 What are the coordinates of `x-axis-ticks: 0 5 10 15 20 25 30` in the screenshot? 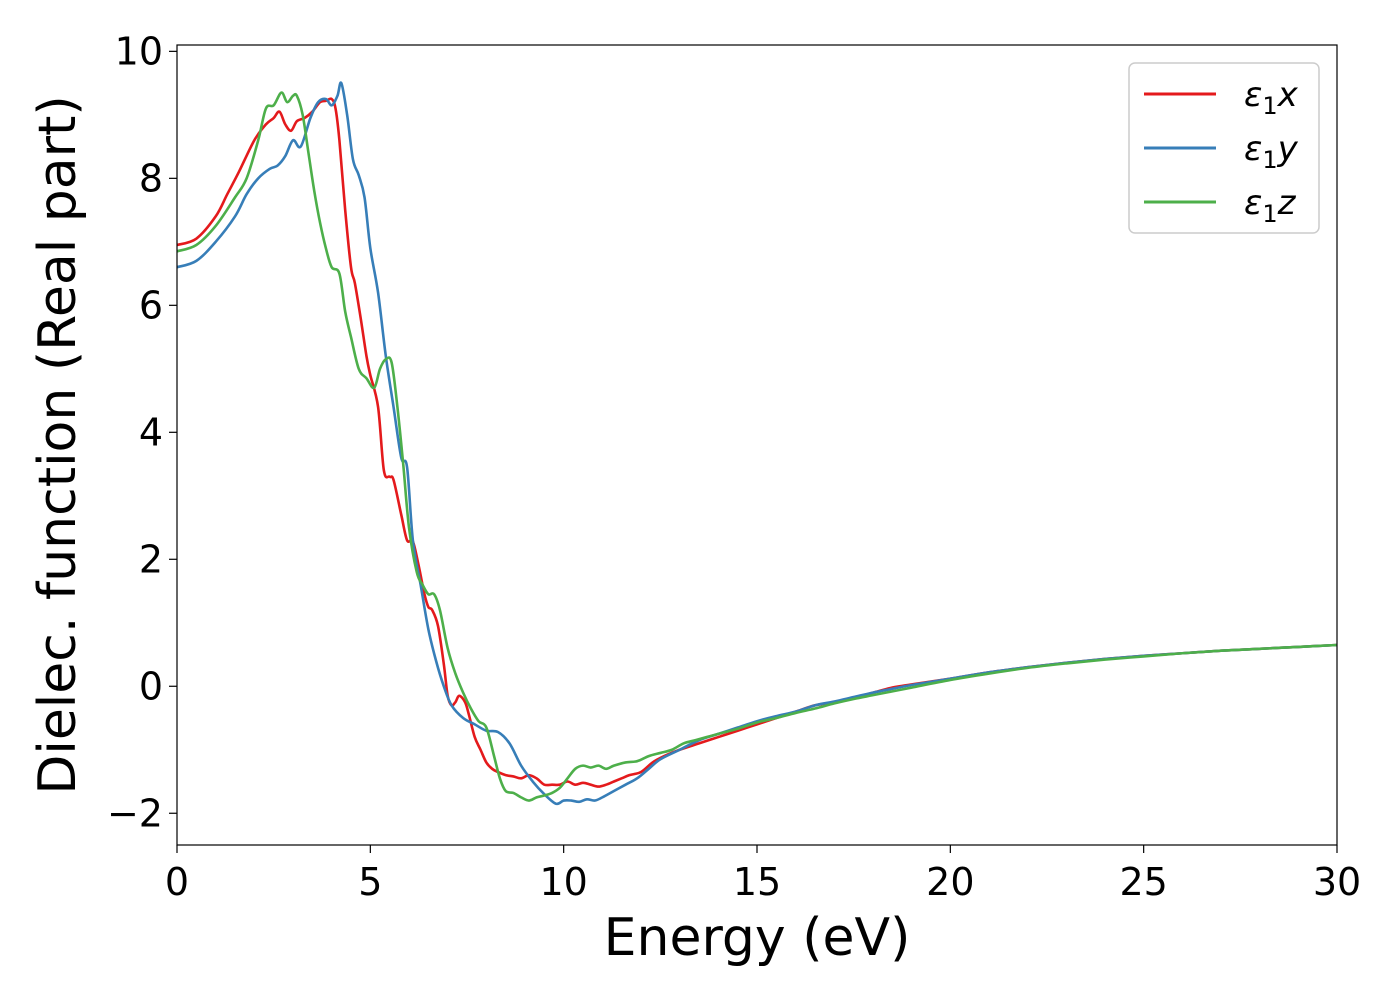 It's located at (763, 874).